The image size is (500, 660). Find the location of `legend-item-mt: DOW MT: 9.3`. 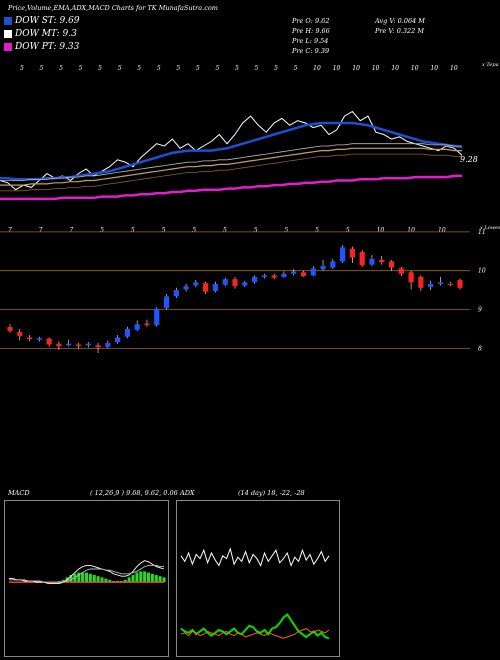

legend-item-mt: DOW MT: 9.3 is located at coordinates (40, 34).